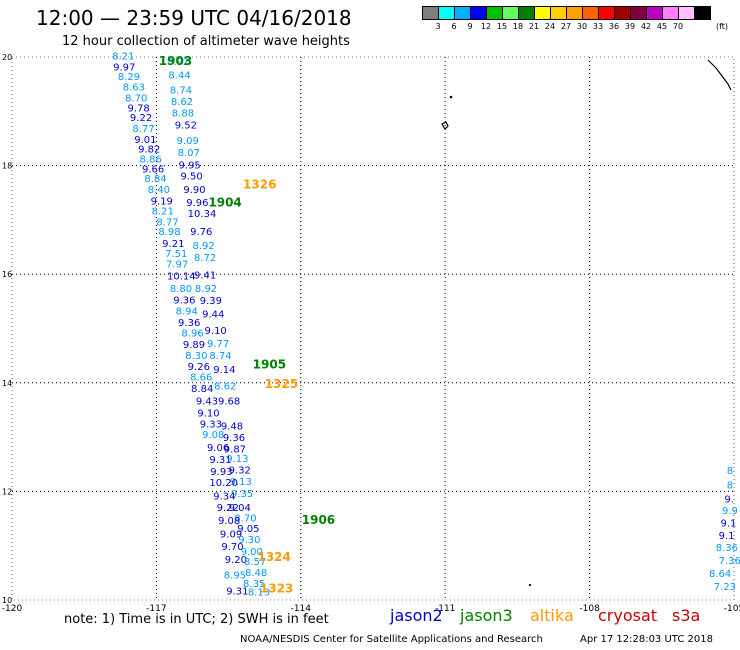  Describe the element at coordinates (169, 232) in the screenshot. I see `swh-value: 8.98` at that location.